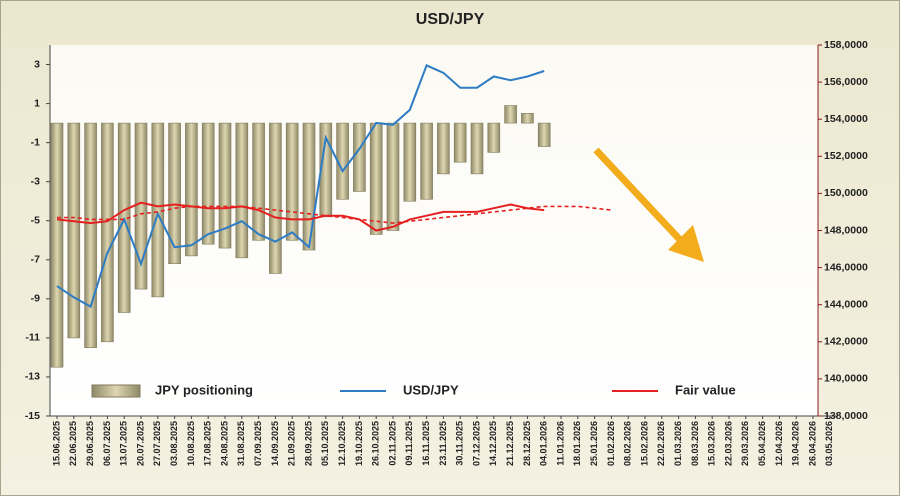 The height and width of the screenshot is (496, 900). What do you see at coordinates (308, 443) in the screenshot?
I see `x-tick-label: 28.09.2025` at bounding box center [308, 443].